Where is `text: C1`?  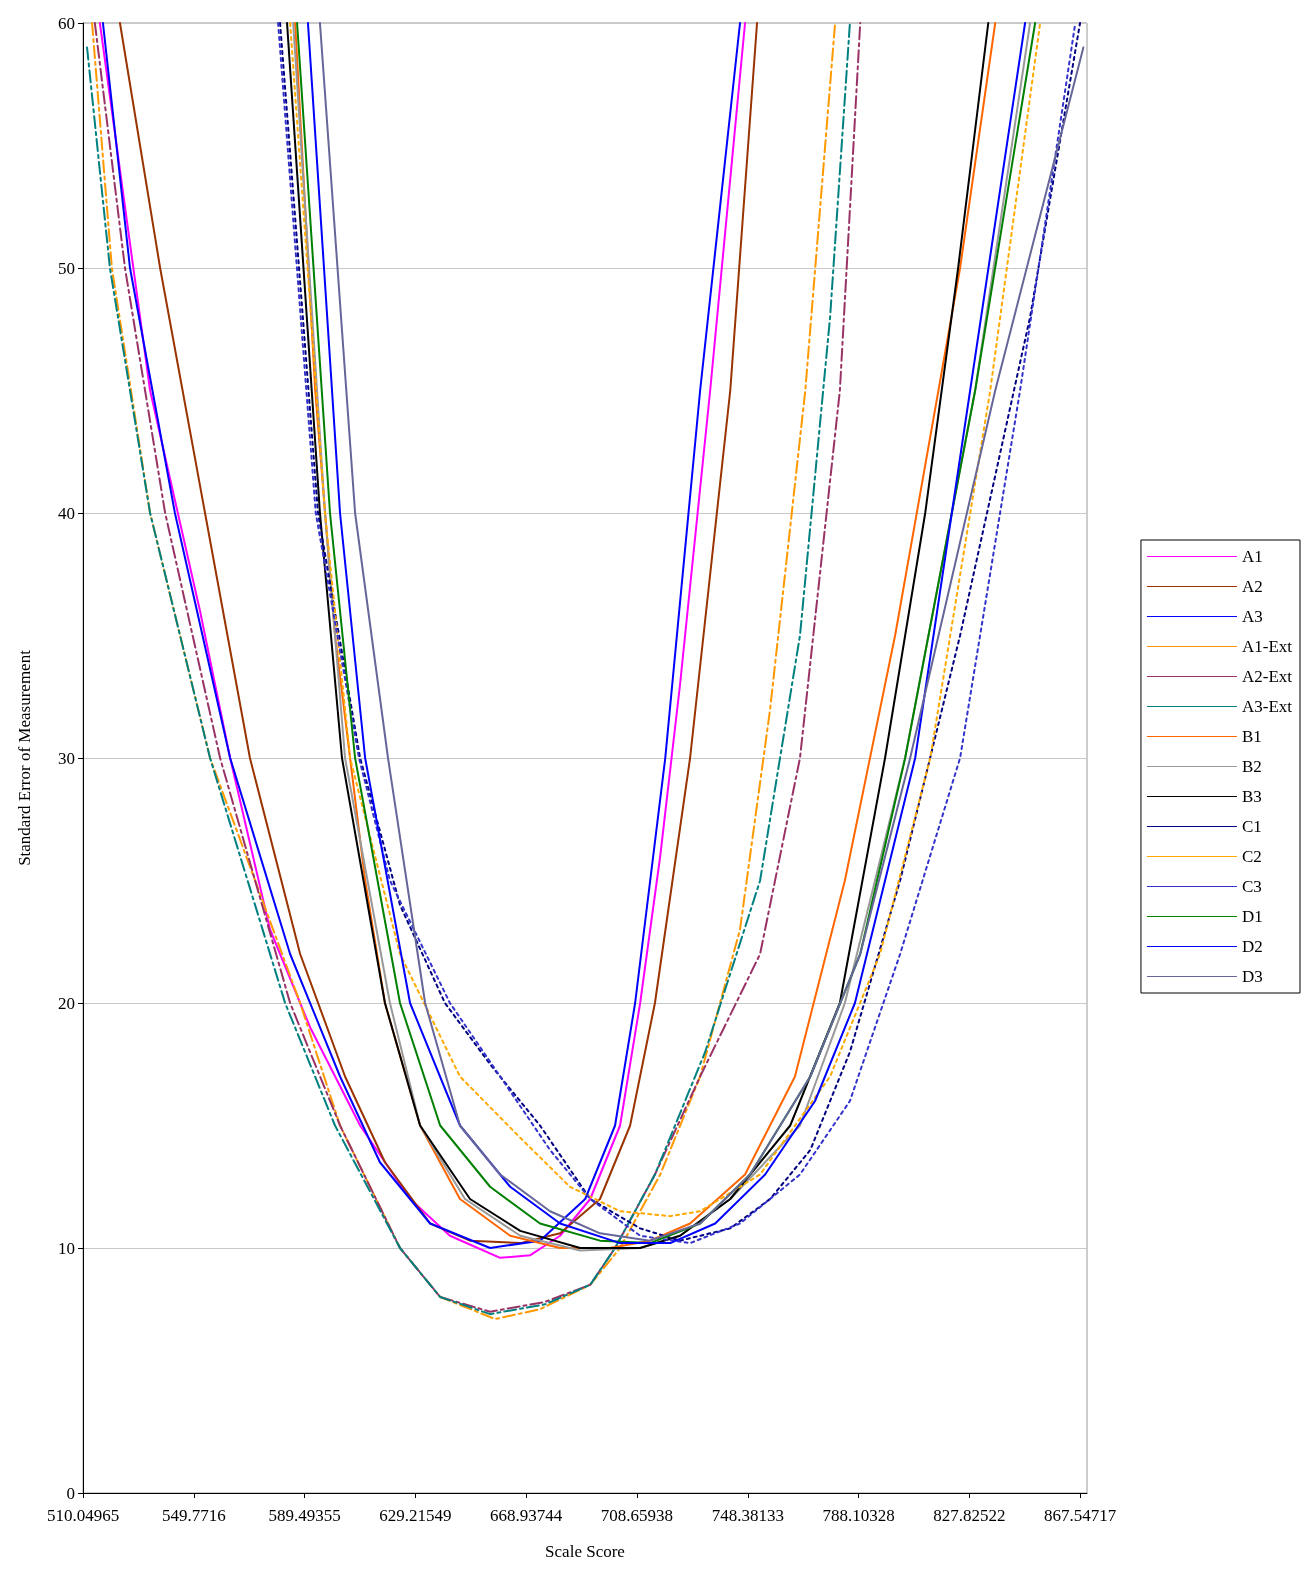 text: C1 is located at coordinates (1251, 826).